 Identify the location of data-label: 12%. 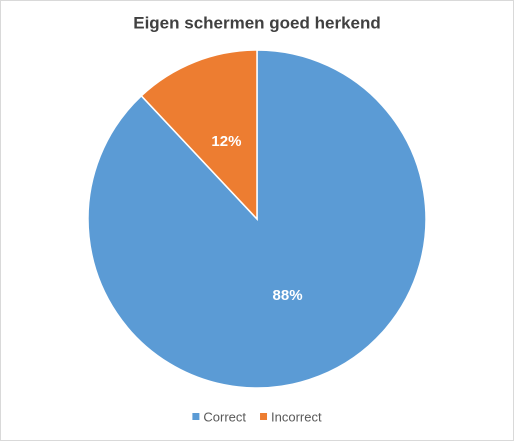
(226, 141).